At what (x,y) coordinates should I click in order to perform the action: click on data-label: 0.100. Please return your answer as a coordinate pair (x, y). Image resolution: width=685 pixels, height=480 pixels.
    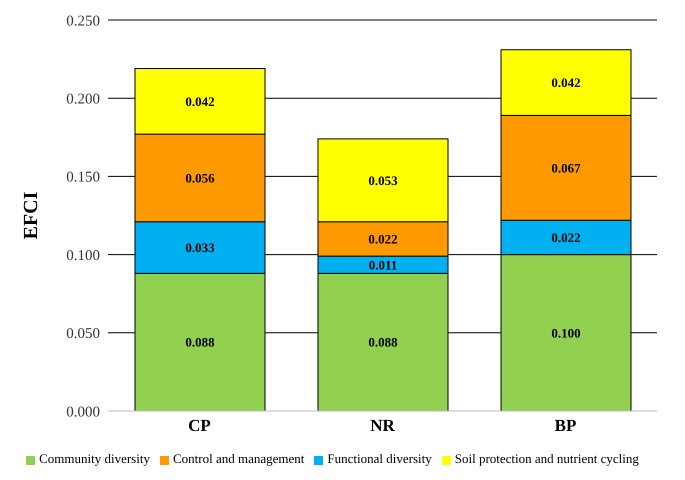
    Looking at the image, I should click on (566, 332).